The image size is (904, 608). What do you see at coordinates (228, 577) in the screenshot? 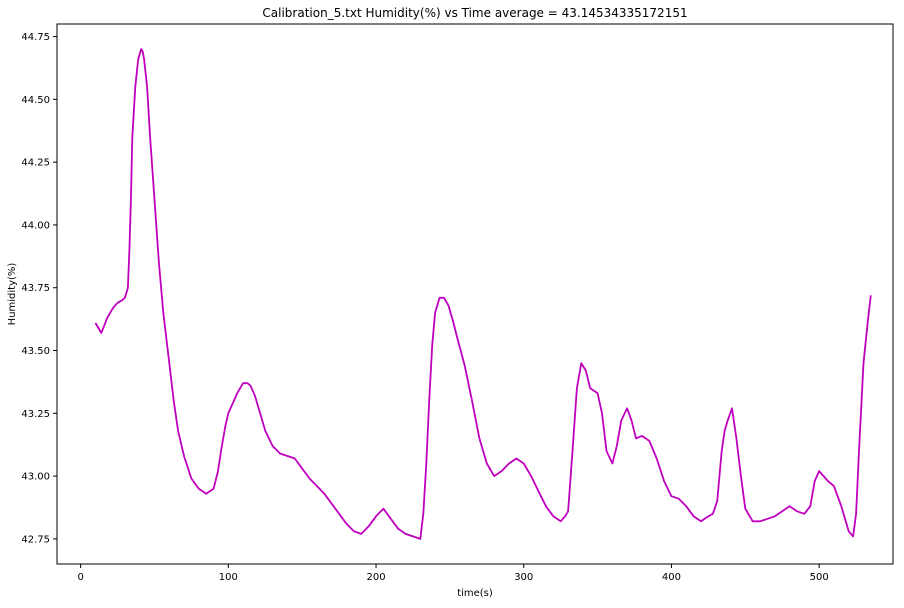
I see `x-tick-label: 100` at bounding box center [228, 577].